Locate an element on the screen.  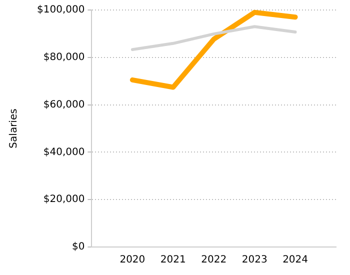
x-tick-label: 2024 is located at coordinates (295, 260).